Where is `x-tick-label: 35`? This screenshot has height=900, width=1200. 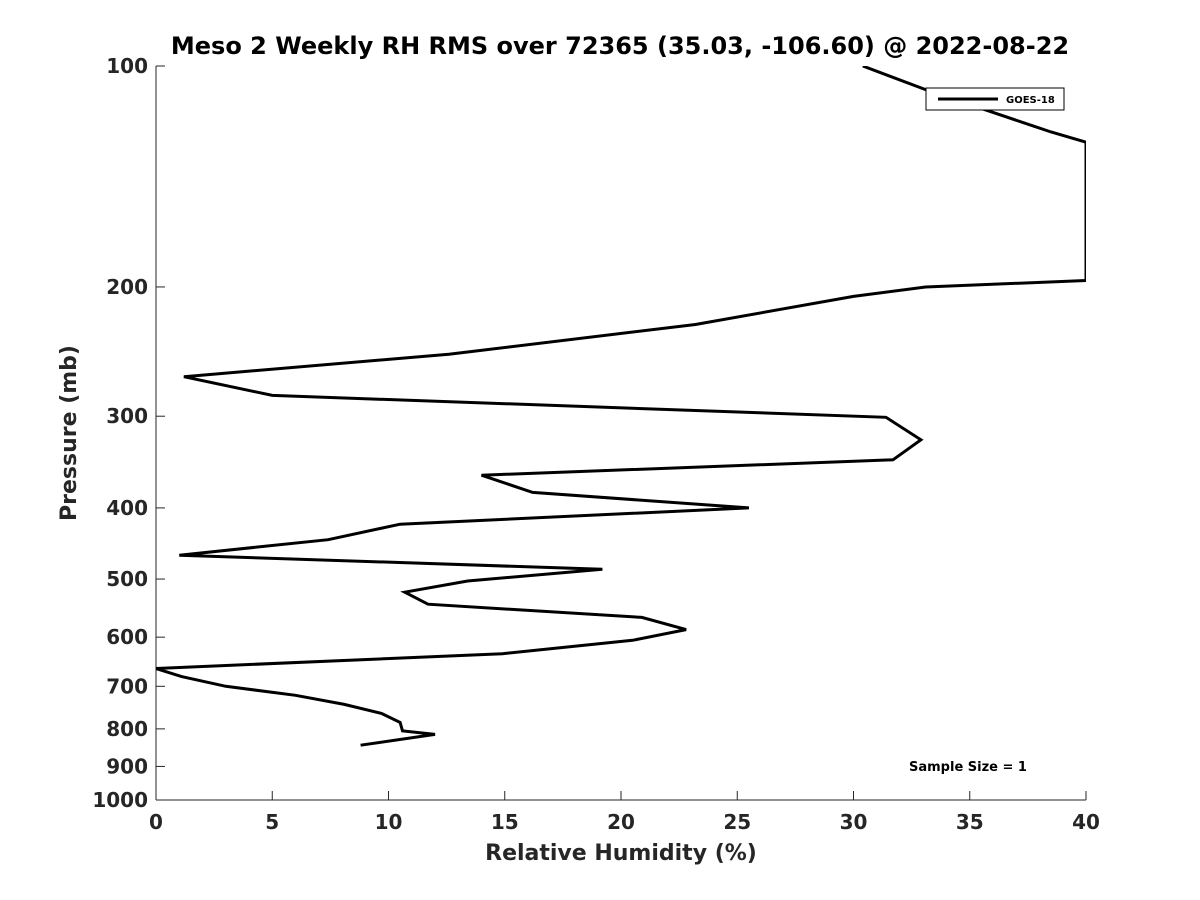
x-tick-label: 35 is located at coordinates (970, 822).